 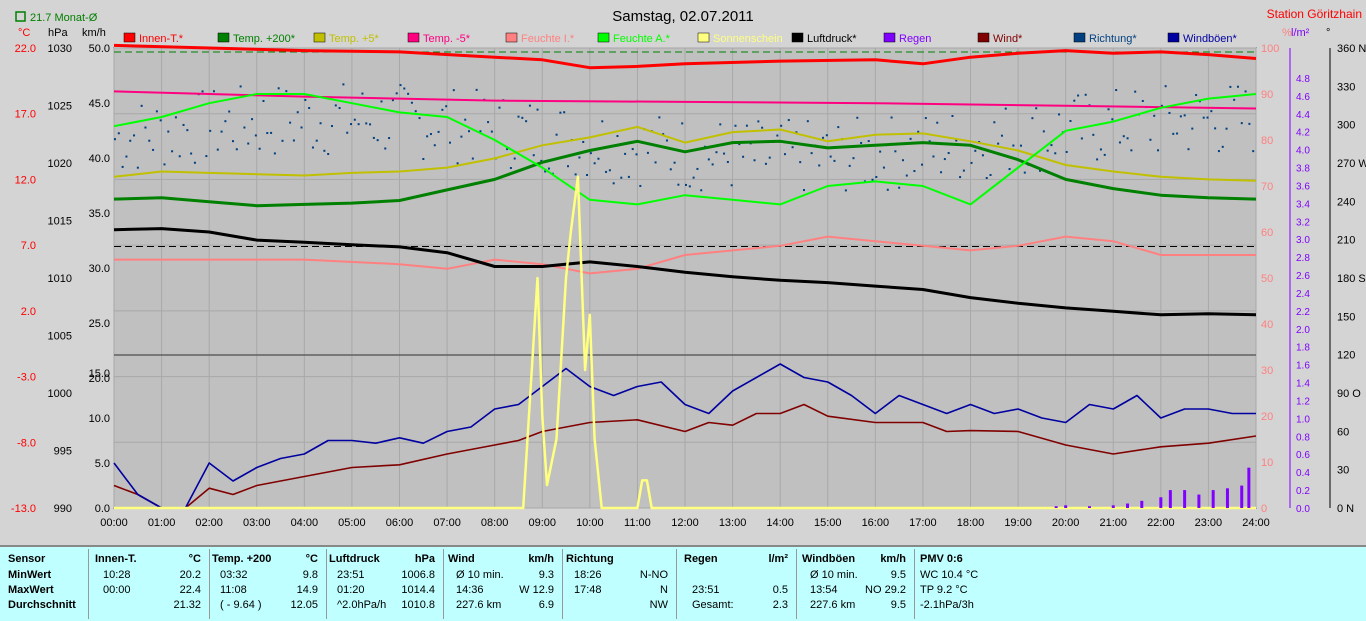 I want to click on pressure-tick: 1025, so click(x=60, y=107).